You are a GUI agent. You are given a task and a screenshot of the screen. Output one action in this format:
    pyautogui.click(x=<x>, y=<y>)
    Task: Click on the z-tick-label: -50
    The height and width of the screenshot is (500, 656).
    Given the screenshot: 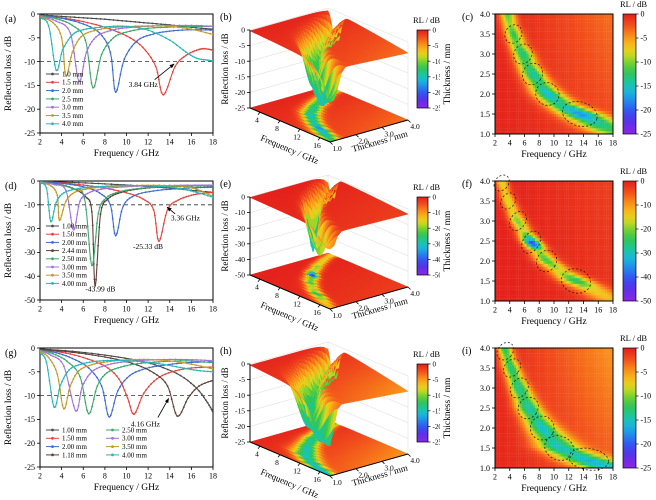 What is the action you would take?
    pyautogui.click(x=240, y=275)
    